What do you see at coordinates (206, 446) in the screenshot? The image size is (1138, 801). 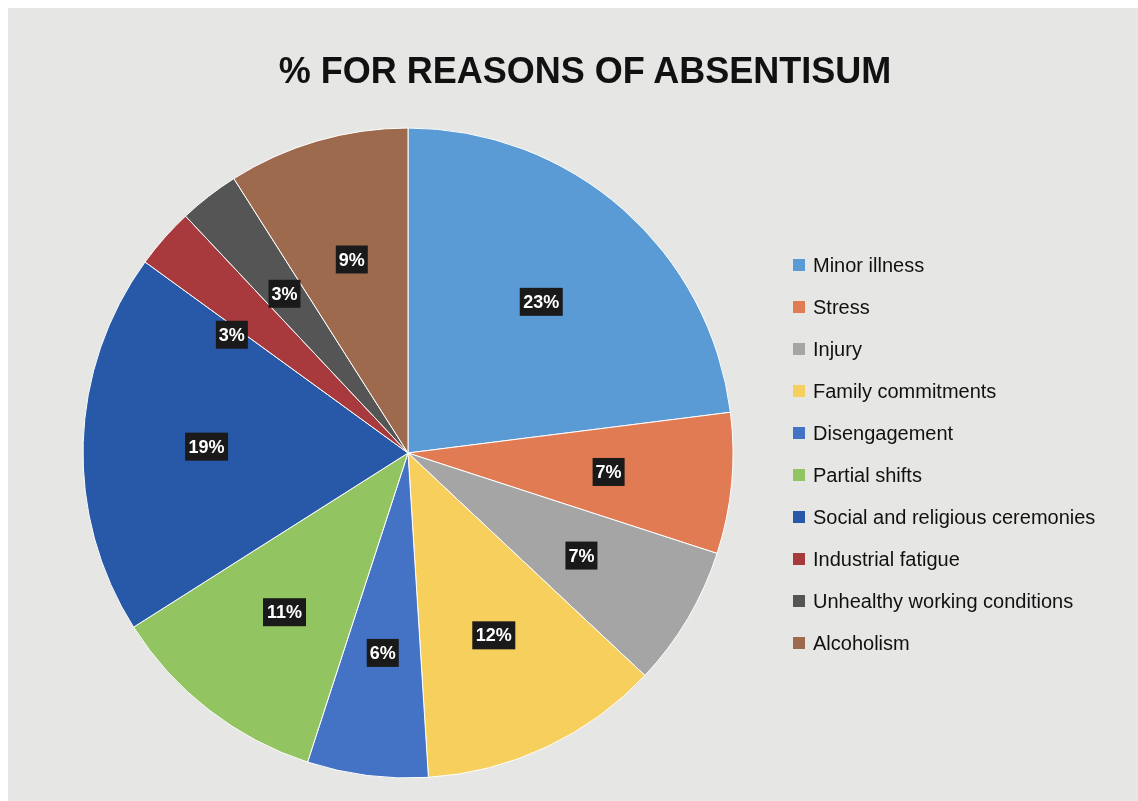 I see `data-label: 19%` at bounding box center [206, 446].